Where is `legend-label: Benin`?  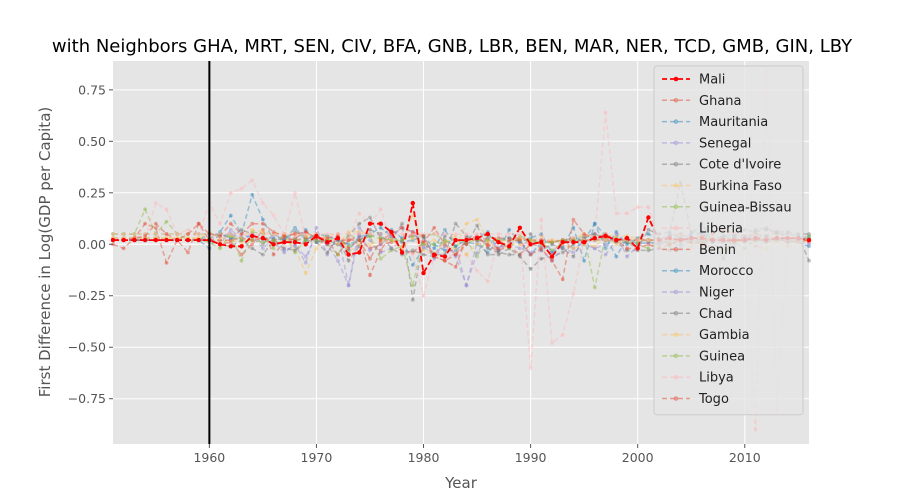
legend-label: Benin is located at coordinates (717, 250).